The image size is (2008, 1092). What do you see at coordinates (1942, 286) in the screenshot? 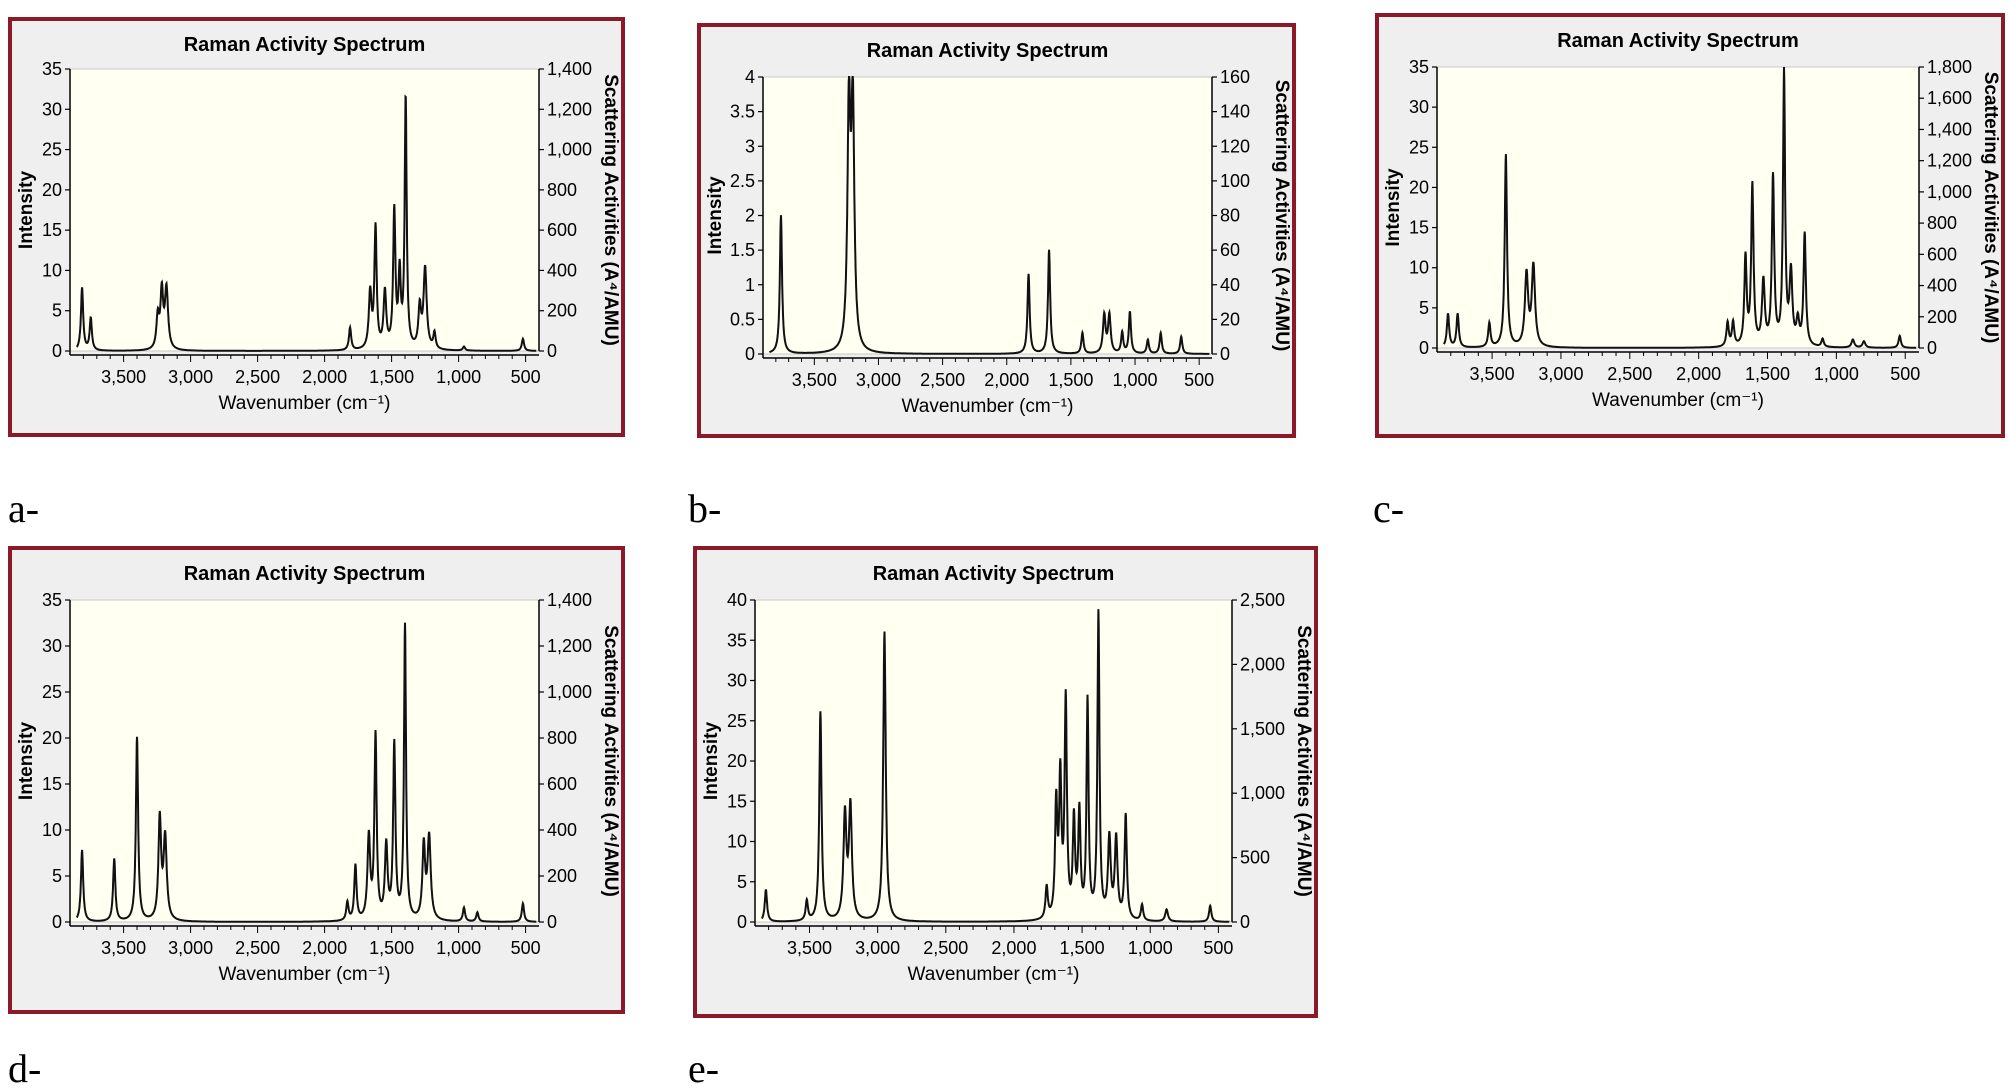
I see `y2-tick-label: 400` at bounding box center [1942, 286].